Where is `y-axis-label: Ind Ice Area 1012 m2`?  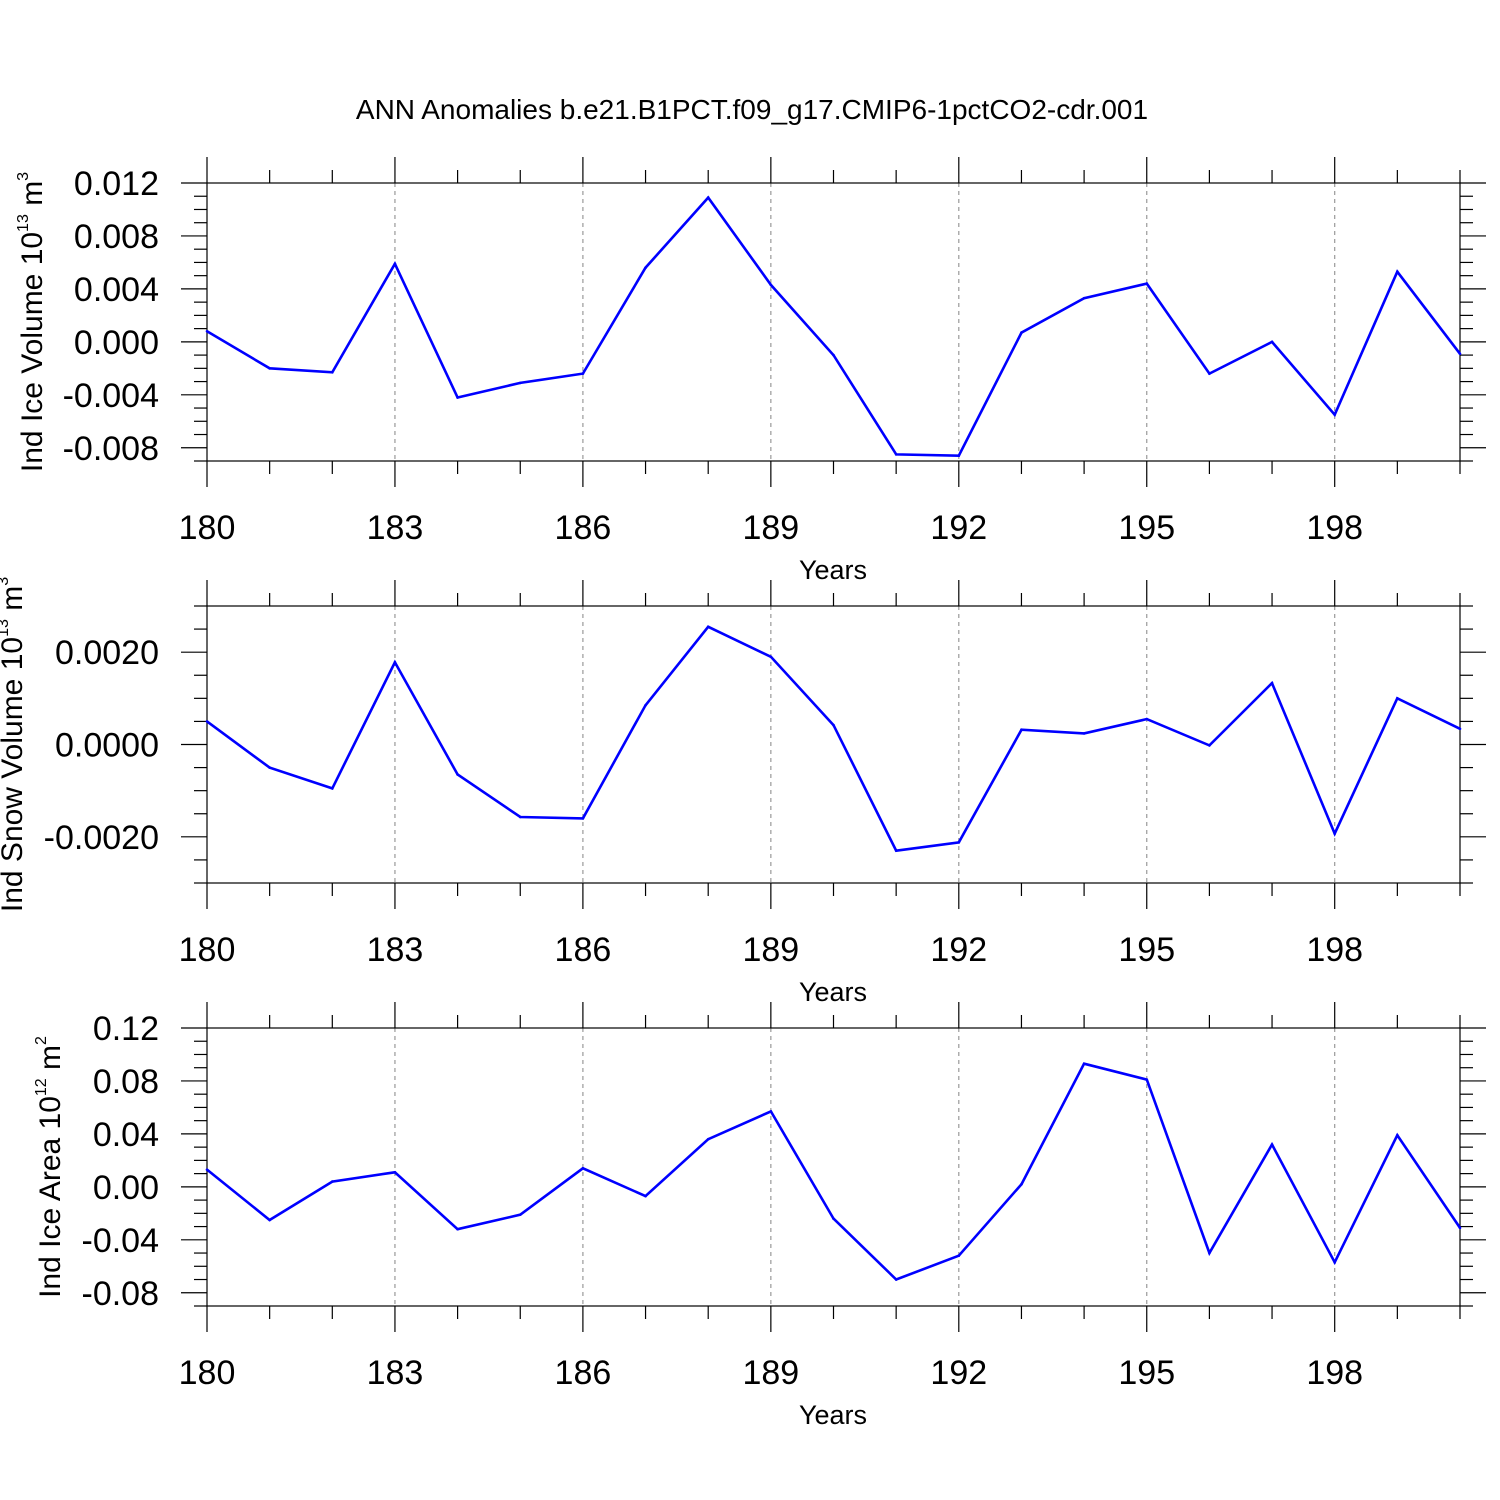
y-axis-label: Ind Ice Area 1012 m2 is located at coordinates (50, 1167).